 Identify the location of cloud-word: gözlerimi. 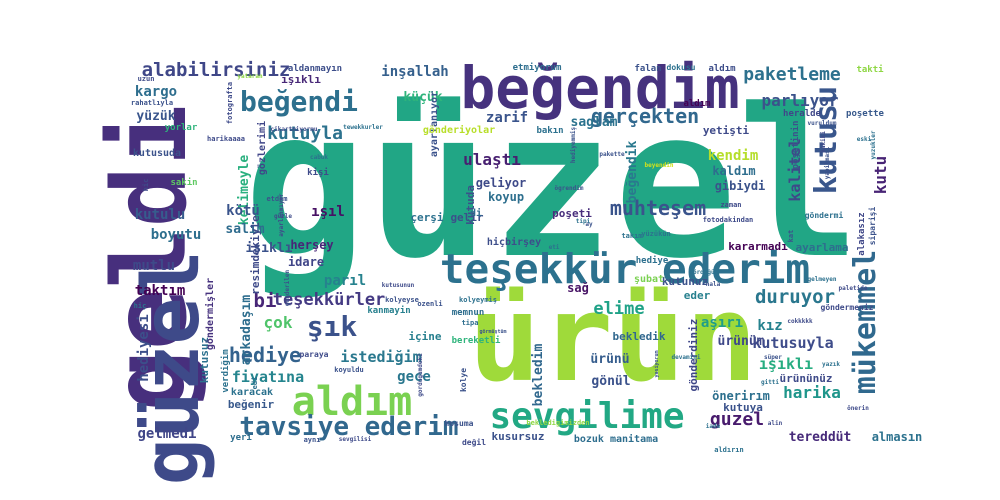
(262, 148).